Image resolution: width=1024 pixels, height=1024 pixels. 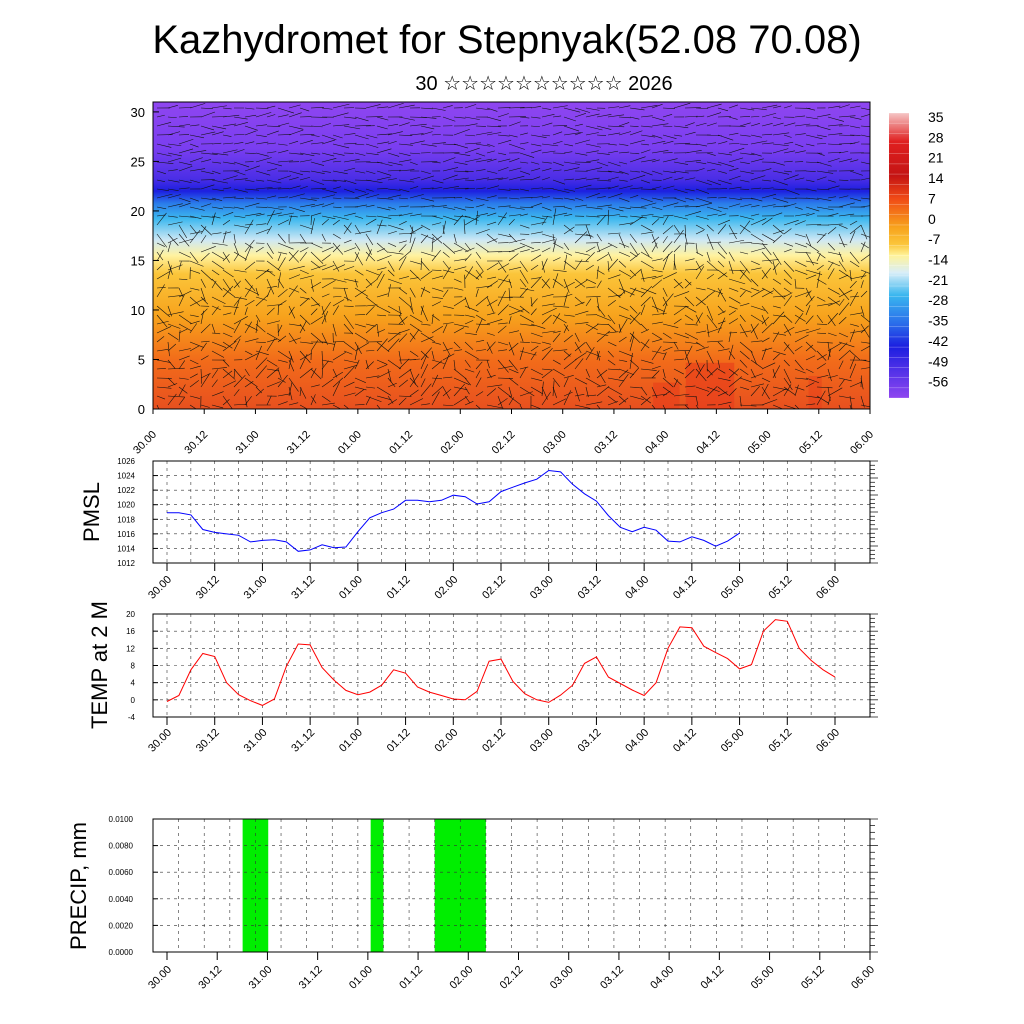 What do you see at coordinates (130, 631) in the screenshot?
I see `temp-y-tick-label: 16` at bounding box center [130, 631].